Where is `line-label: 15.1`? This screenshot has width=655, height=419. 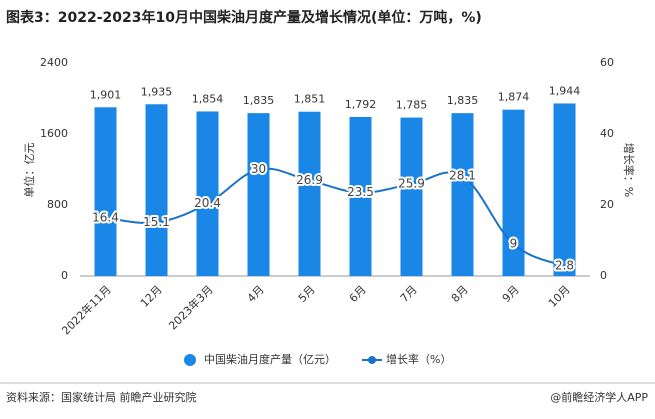 line-label: 15.1 is located at coordinates (156, 222).